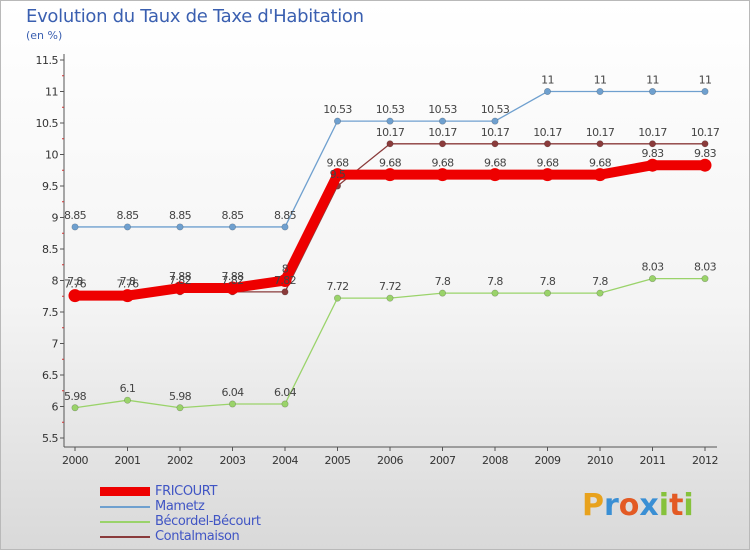 This screenshot has height=550, width=750. Describe the element at coordinates (593, 505) in the screenshot. I see `logo-letter: P` at that location.